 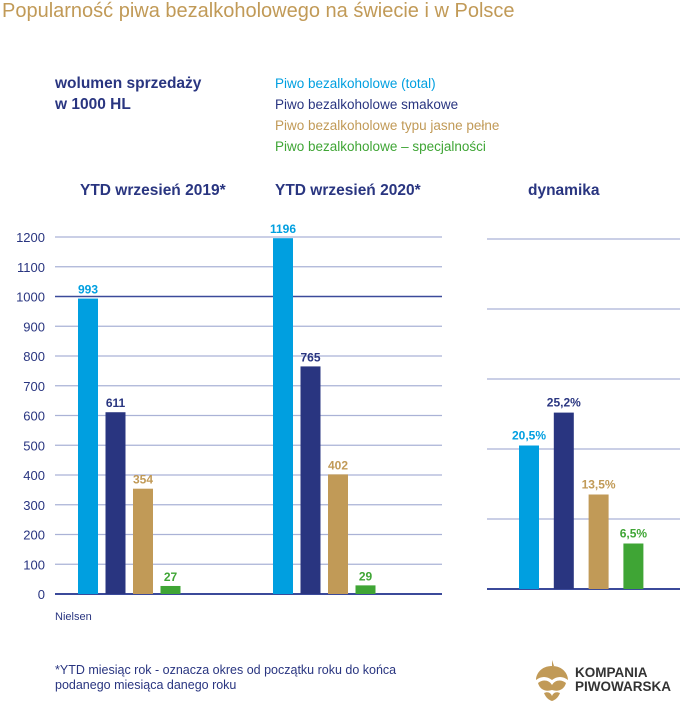 What do you see at coordinates (34, 356) in the screenshot?
I see `y-tick-label: 800` at bounding box center [34, 356].